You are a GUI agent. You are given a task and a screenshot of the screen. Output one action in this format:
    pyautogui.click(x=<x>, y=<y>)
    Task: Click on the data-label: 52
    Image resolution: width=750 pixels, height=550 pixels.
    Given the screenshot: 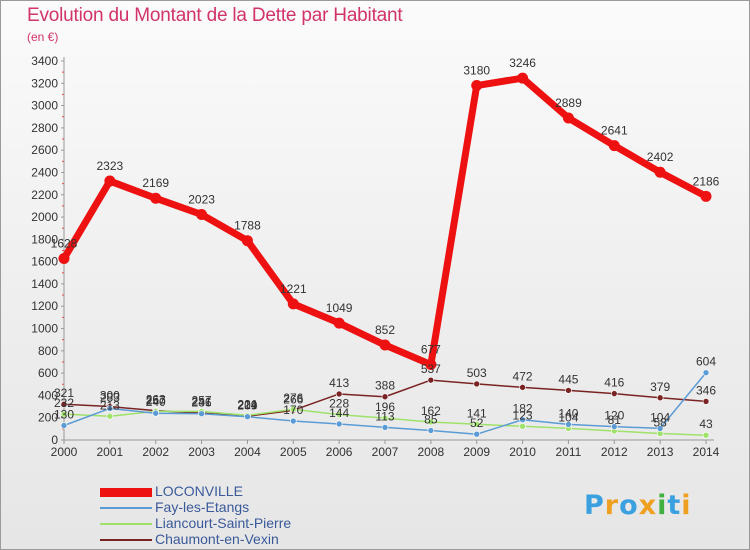 What is the action you would take?
    pyautogui.click(x=477, y=423)
    